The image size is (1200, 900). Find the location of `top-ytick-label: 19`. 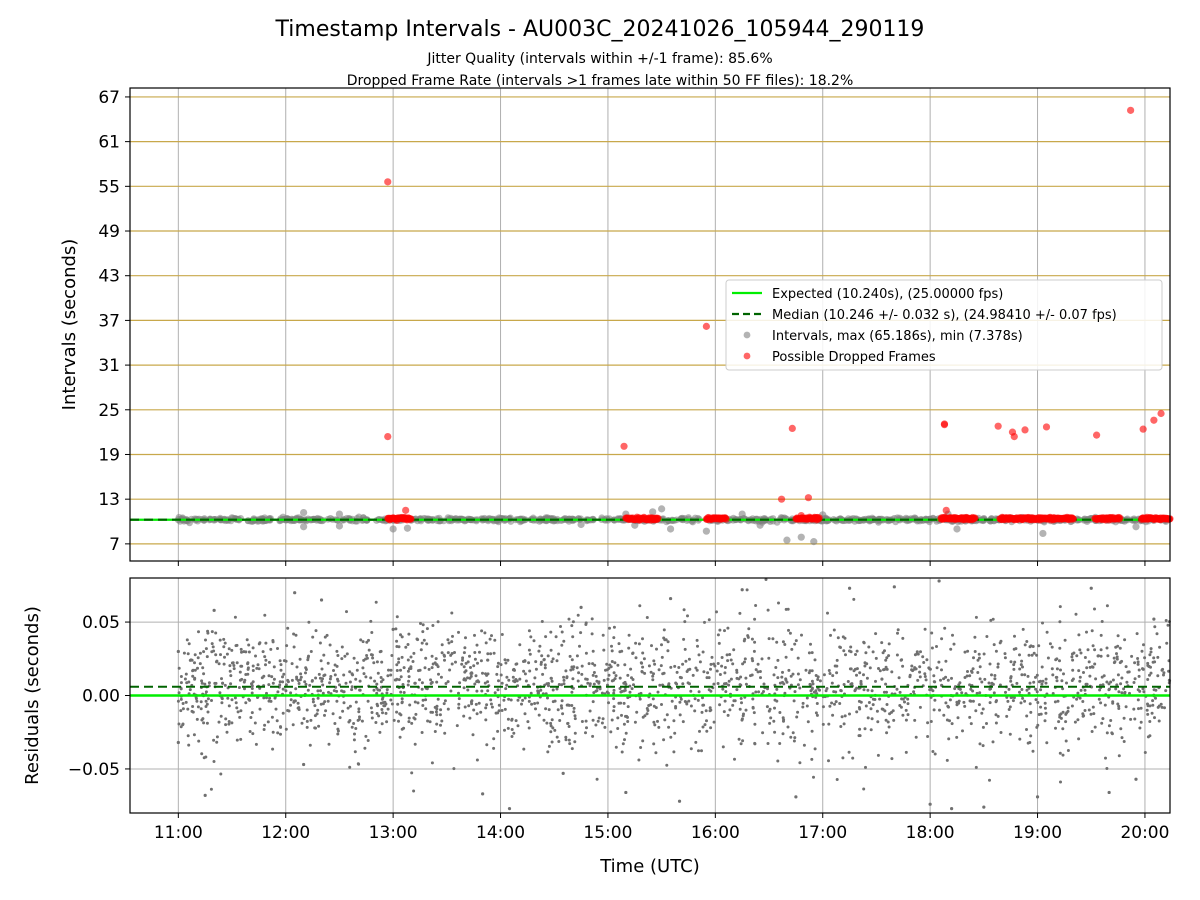

top-ytick-label: 19 is located at coordinates (109, 455).